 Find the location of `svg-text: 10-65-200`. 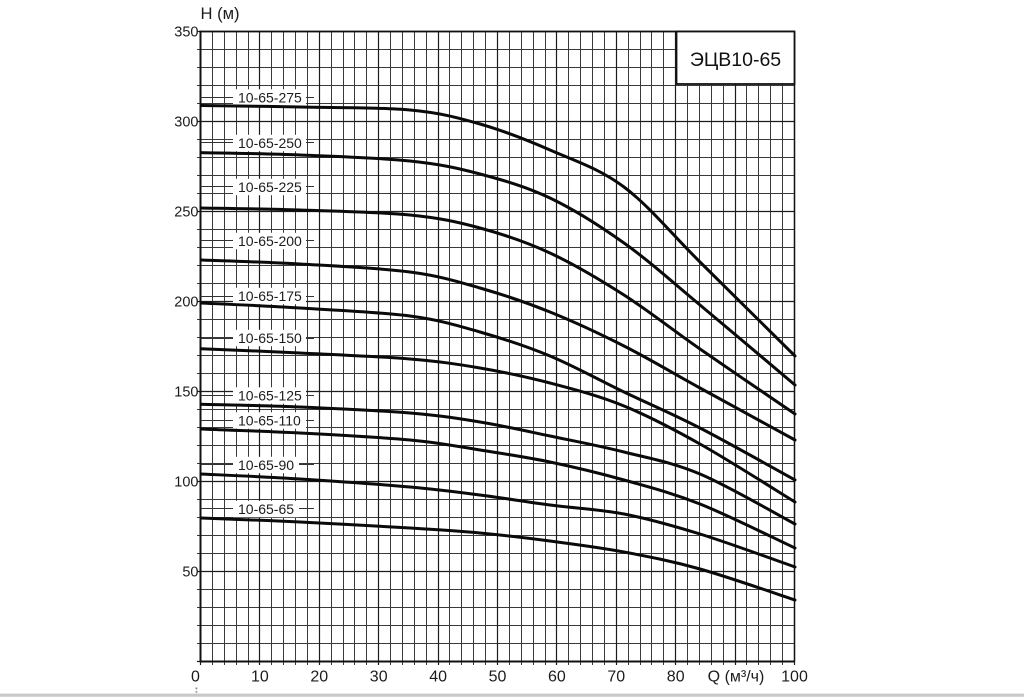

svg-text: 10-65-200 is located at coordinates (270, 241).